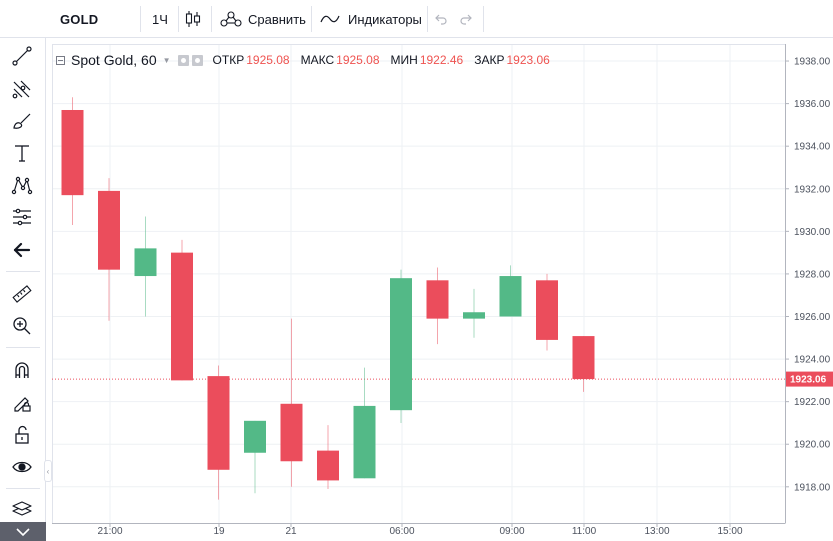 The image size is (833, 541). I want to click on price-tick-label: 1920.00, so click(812, 445).